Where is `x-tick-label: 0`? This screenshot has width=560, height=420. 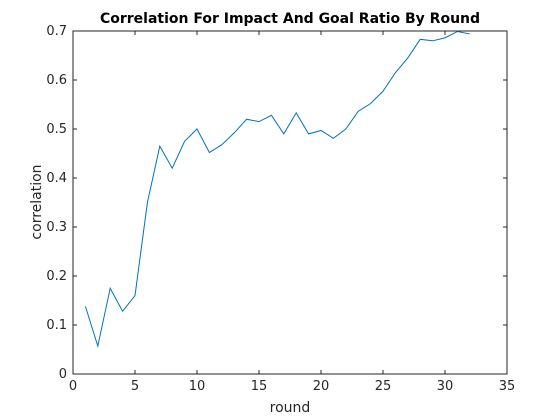 x-tick-label: 0 is located at coordinates (73, 386).